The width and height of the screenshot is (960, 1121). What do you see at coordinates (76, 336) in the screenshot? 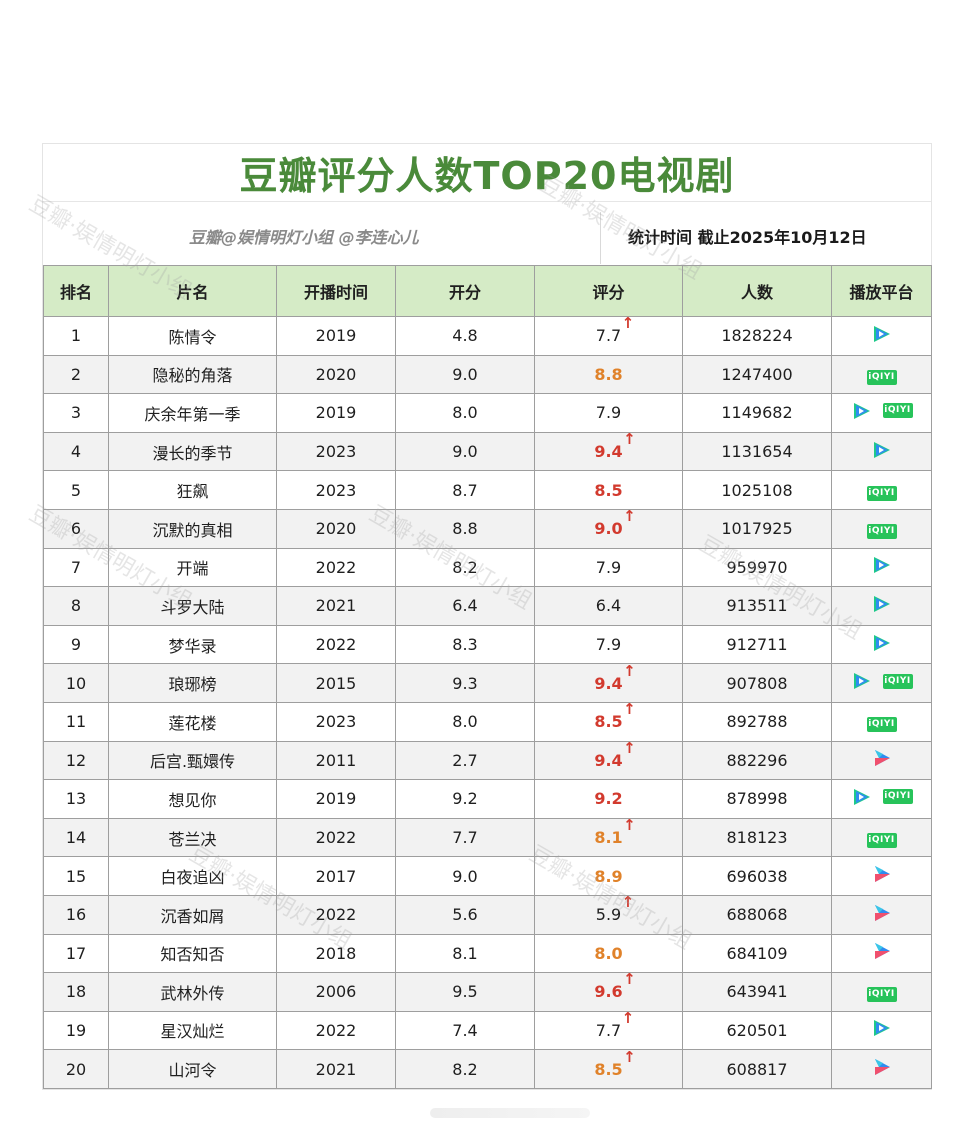
I see `rank-cell: 1` at bounding box center [76, 336].